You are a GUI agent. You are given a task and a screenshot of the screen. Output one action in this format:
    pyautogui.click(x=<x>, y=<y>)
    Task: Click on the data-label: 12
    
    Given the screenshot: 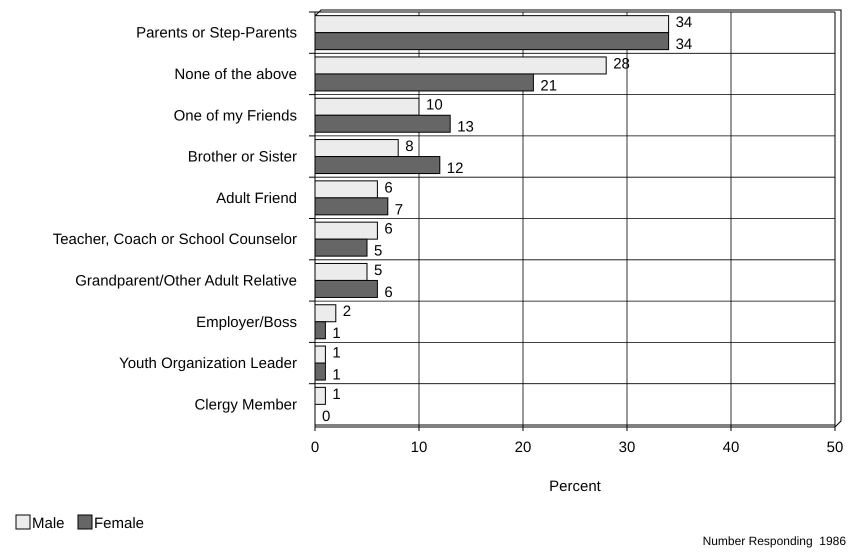 What is the action you would take?
    pyautogui.click(x=455, y=169)
    